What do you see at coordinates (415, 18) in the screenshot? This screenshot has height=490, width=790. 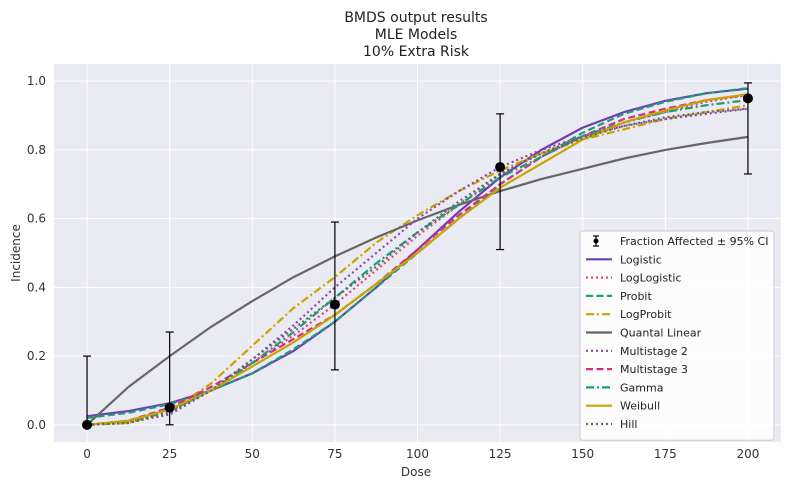 I see `title-line-1: BMDS output results` at bounding box center [415, 18].